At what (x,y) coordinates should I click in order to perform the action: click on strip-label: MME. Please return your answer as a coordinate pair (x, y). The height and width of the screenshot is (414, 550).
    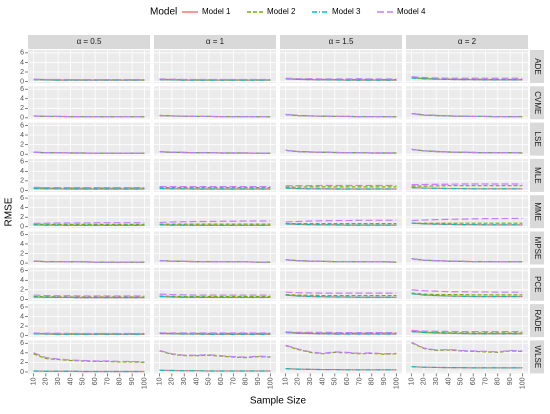
    Looking at the image, I should click on (537, 211).